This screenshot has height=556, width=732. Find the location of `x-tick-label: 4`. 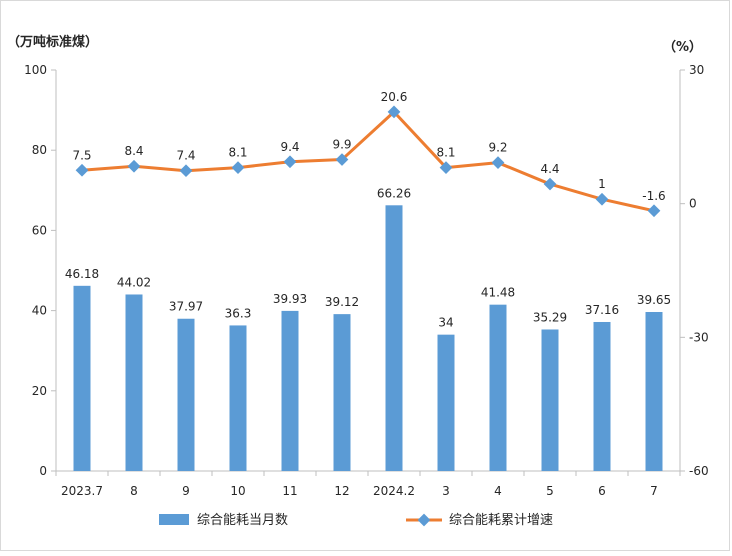

x-tick-label: 4 is located at coordinates (498, 491).